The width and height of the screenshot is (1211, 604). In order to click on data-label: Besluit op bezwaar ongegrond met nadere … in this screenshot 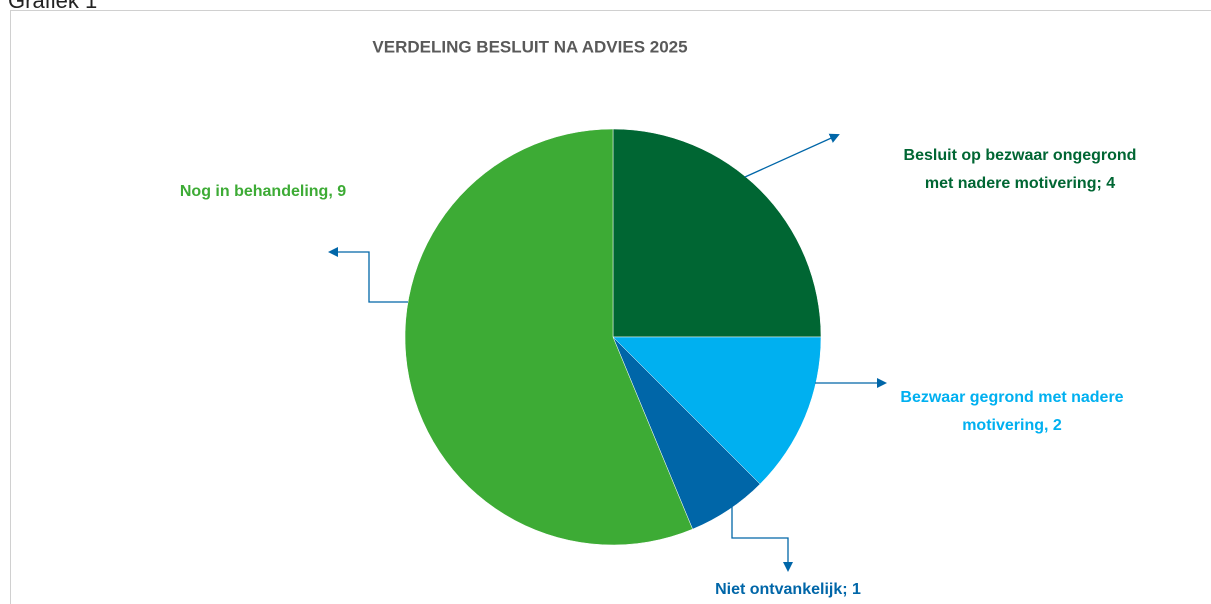, I will do `click(1020, 169)`.